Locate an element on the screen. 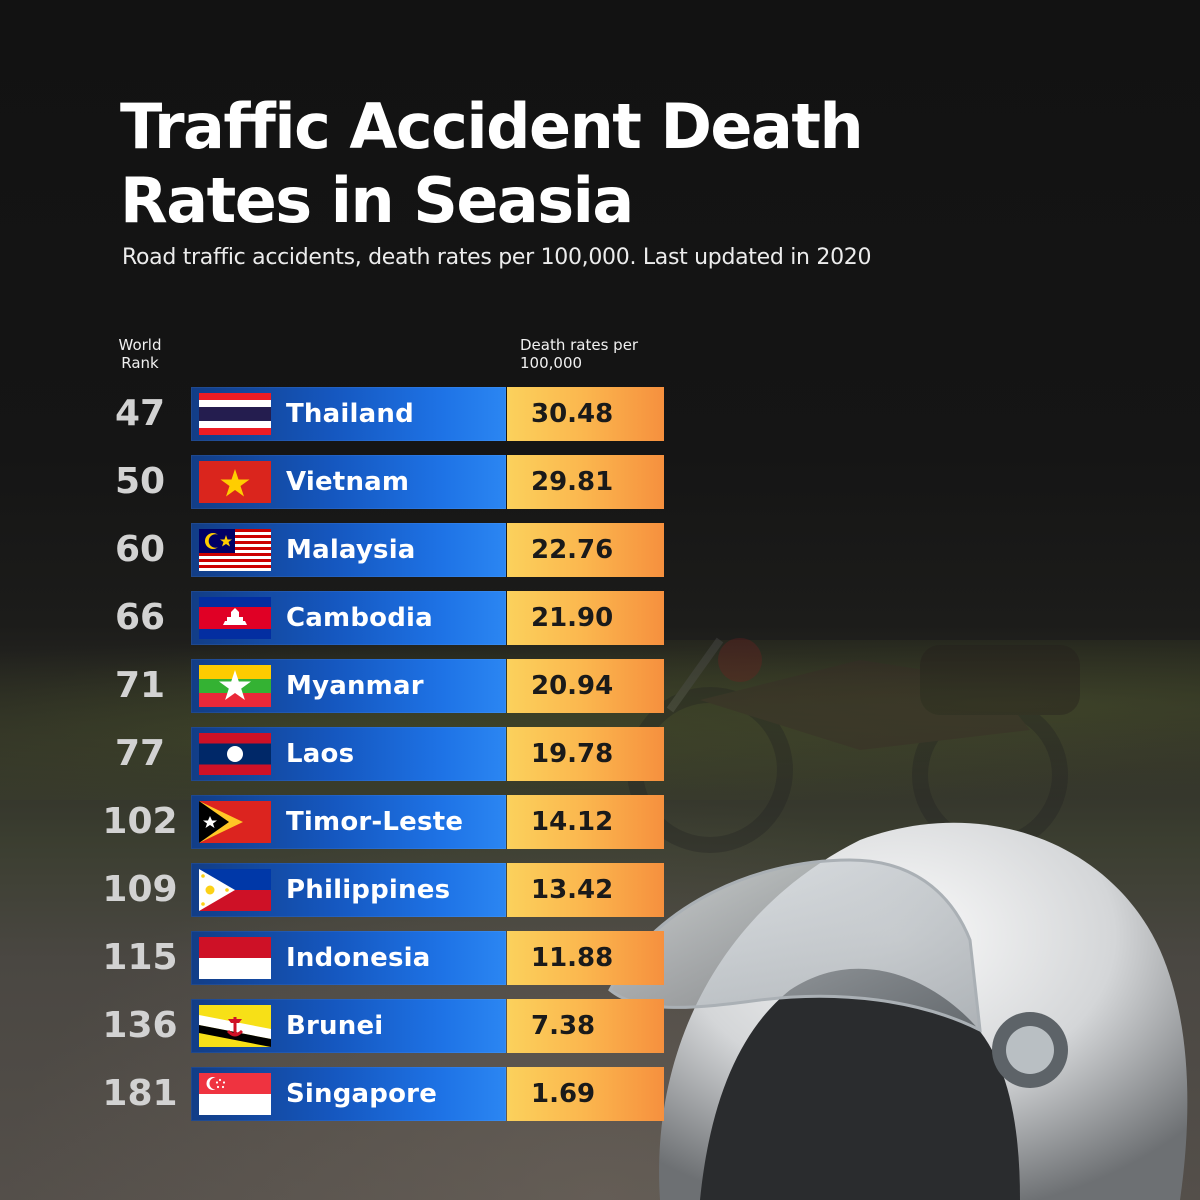 The height and width of the screenshot is (1200, 1200). death-rate-value: 30.48 is located at coordinates (572, 414).